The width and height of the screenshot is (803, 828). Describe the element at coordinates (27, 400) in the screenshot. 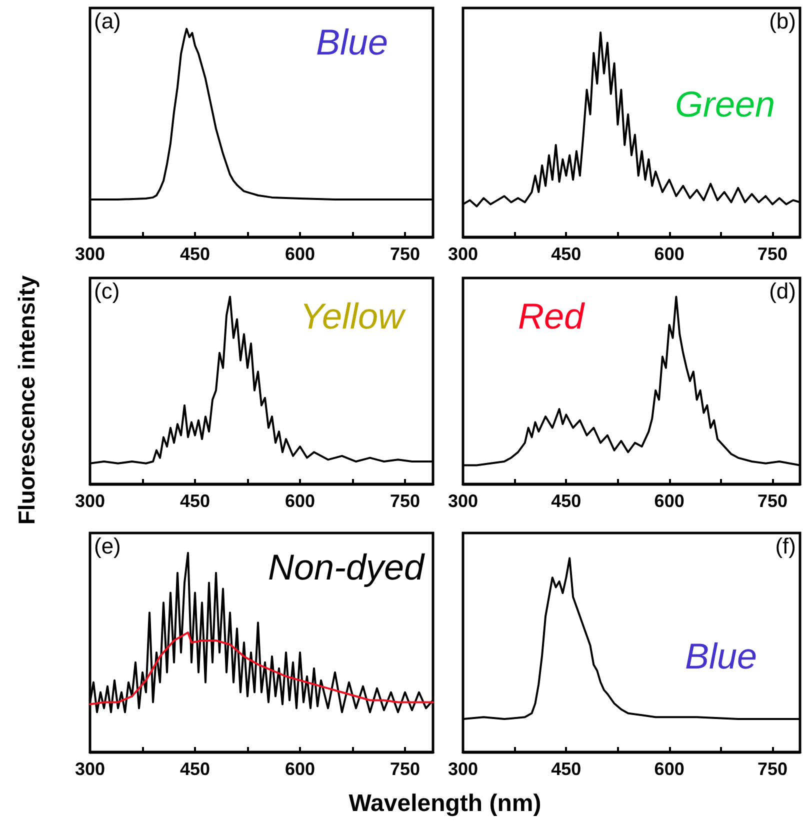

I see `y-axis-title: Fluorescence intensity` at that location.